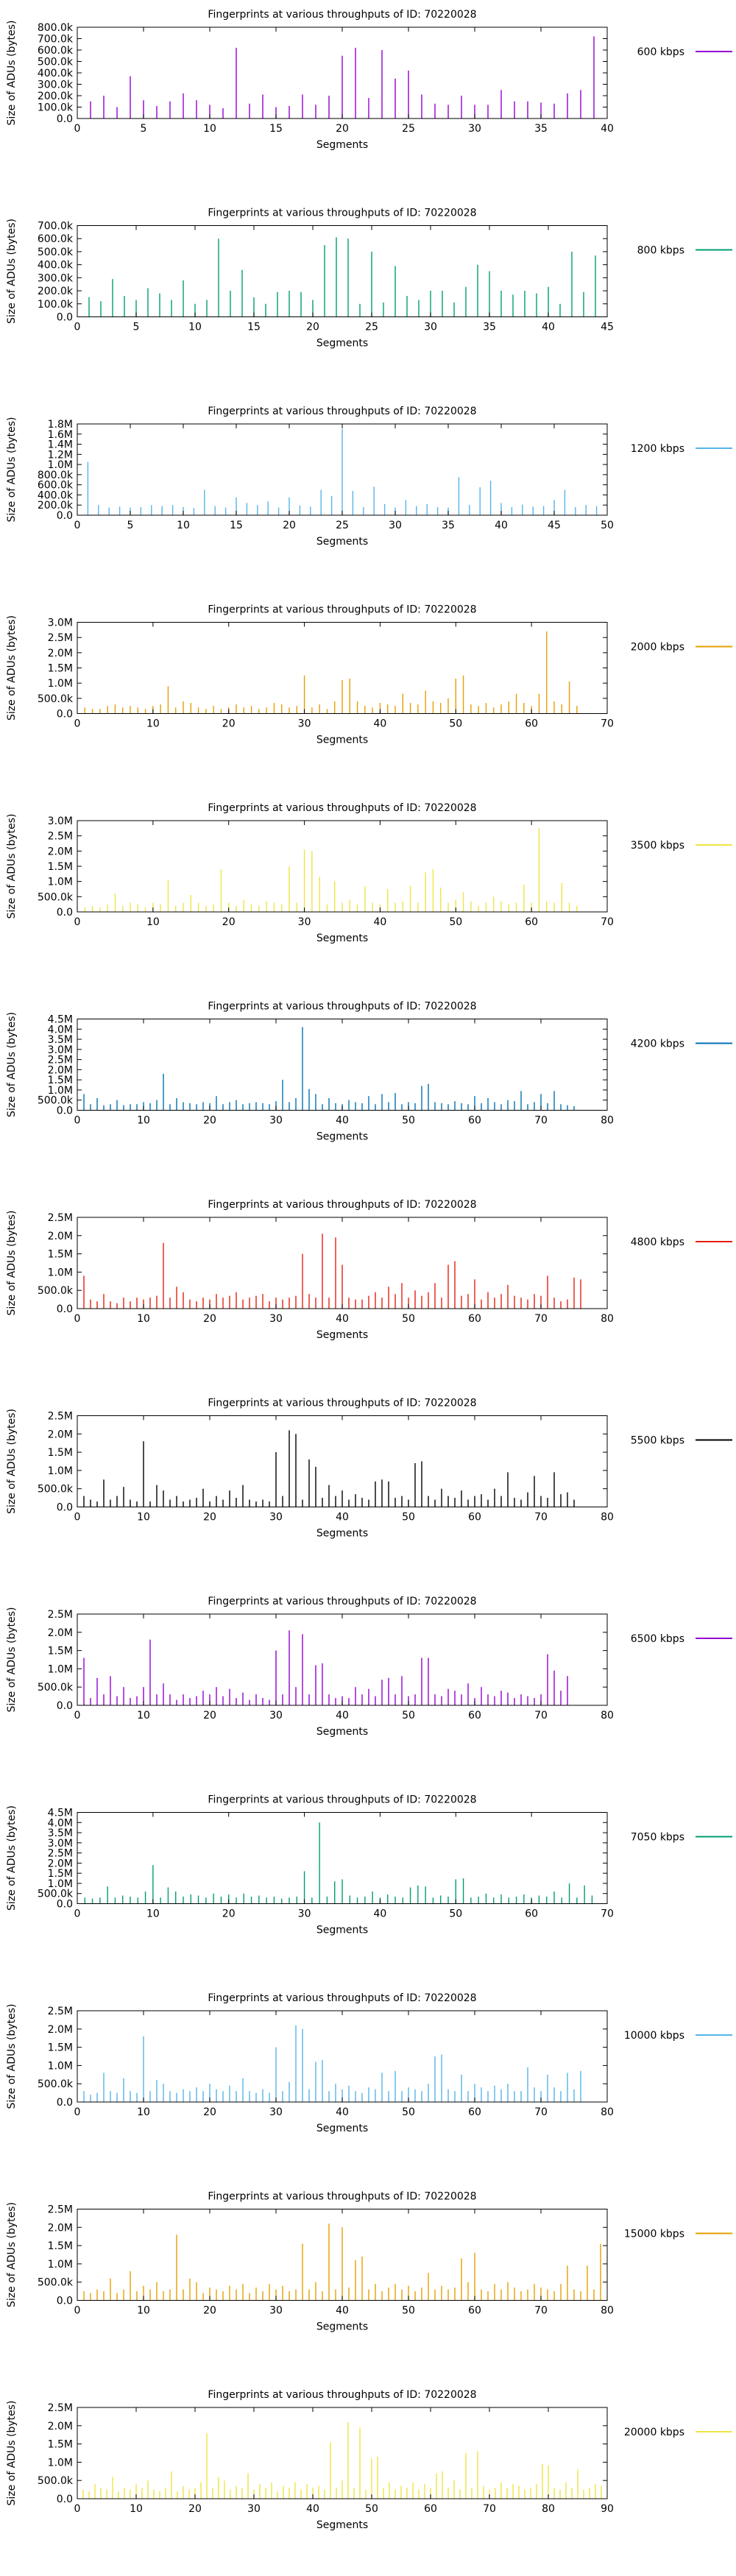 The width and height of the screenshot is (736, 2576). Describe the element at coordinates (56, 40) in the screenshot. I see `y-tick-label: 700.0k` at that location.